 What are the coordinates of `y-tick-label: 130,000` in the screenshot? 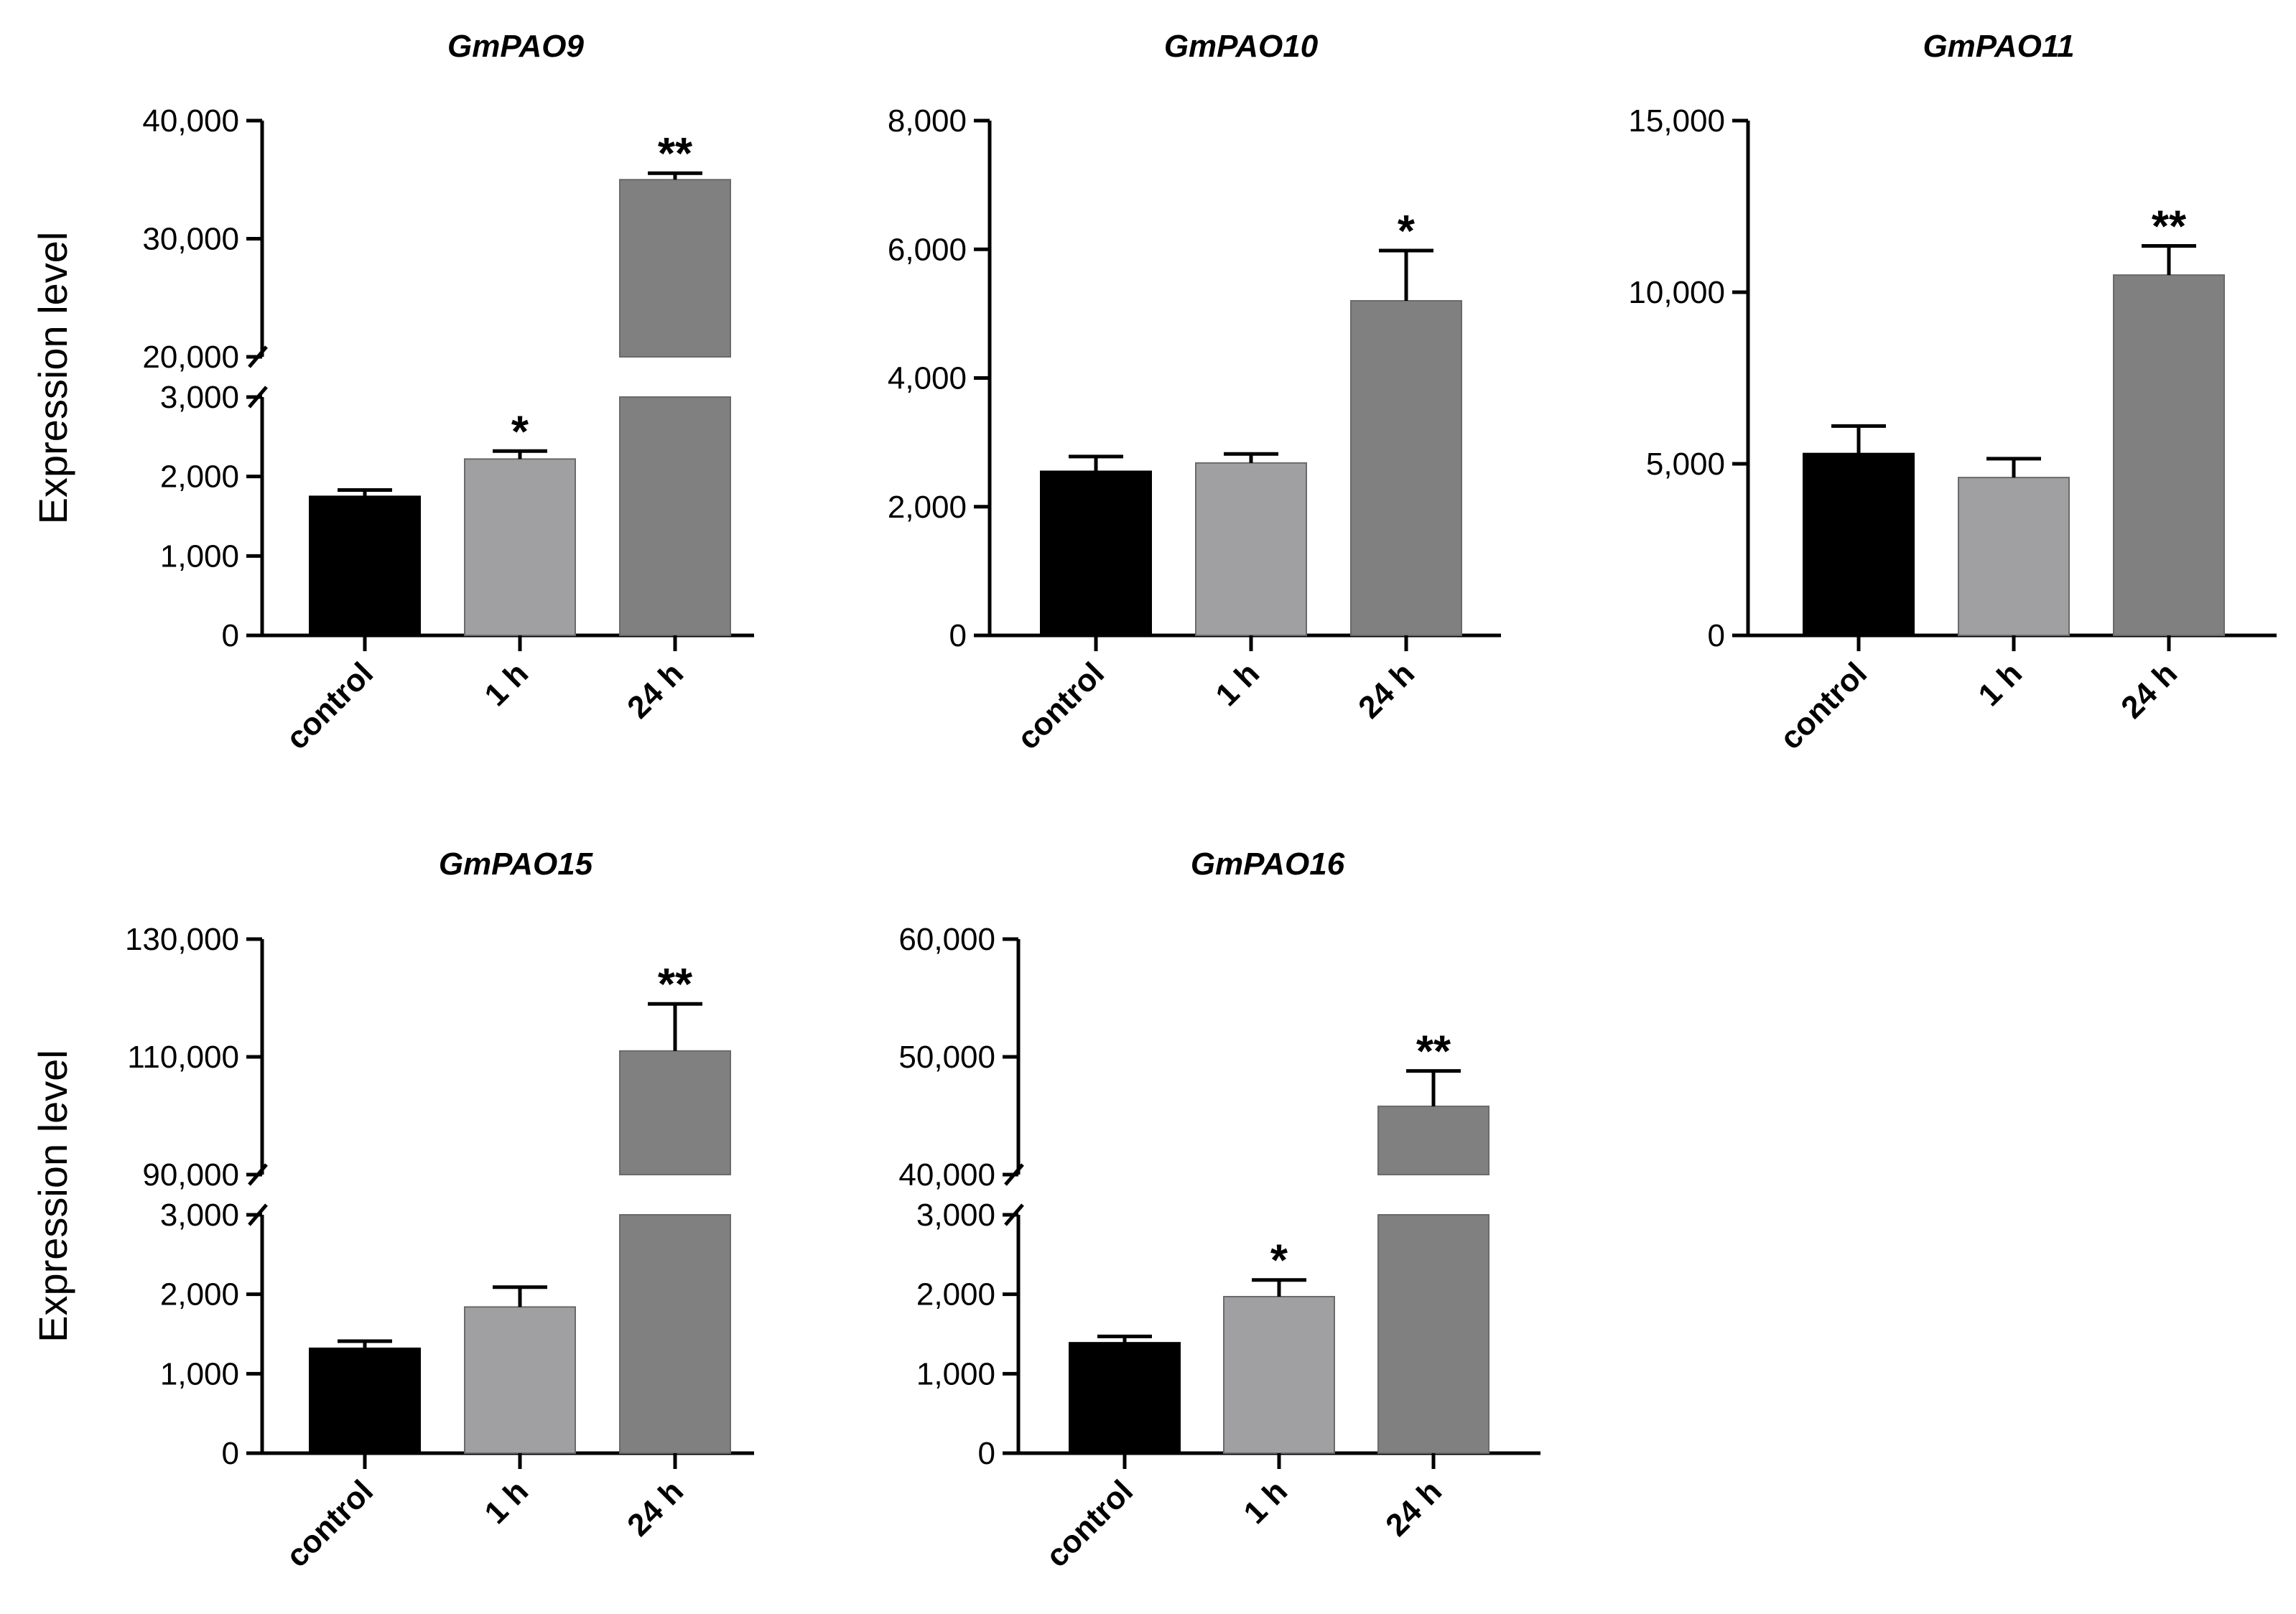 It's located at (182, 939).